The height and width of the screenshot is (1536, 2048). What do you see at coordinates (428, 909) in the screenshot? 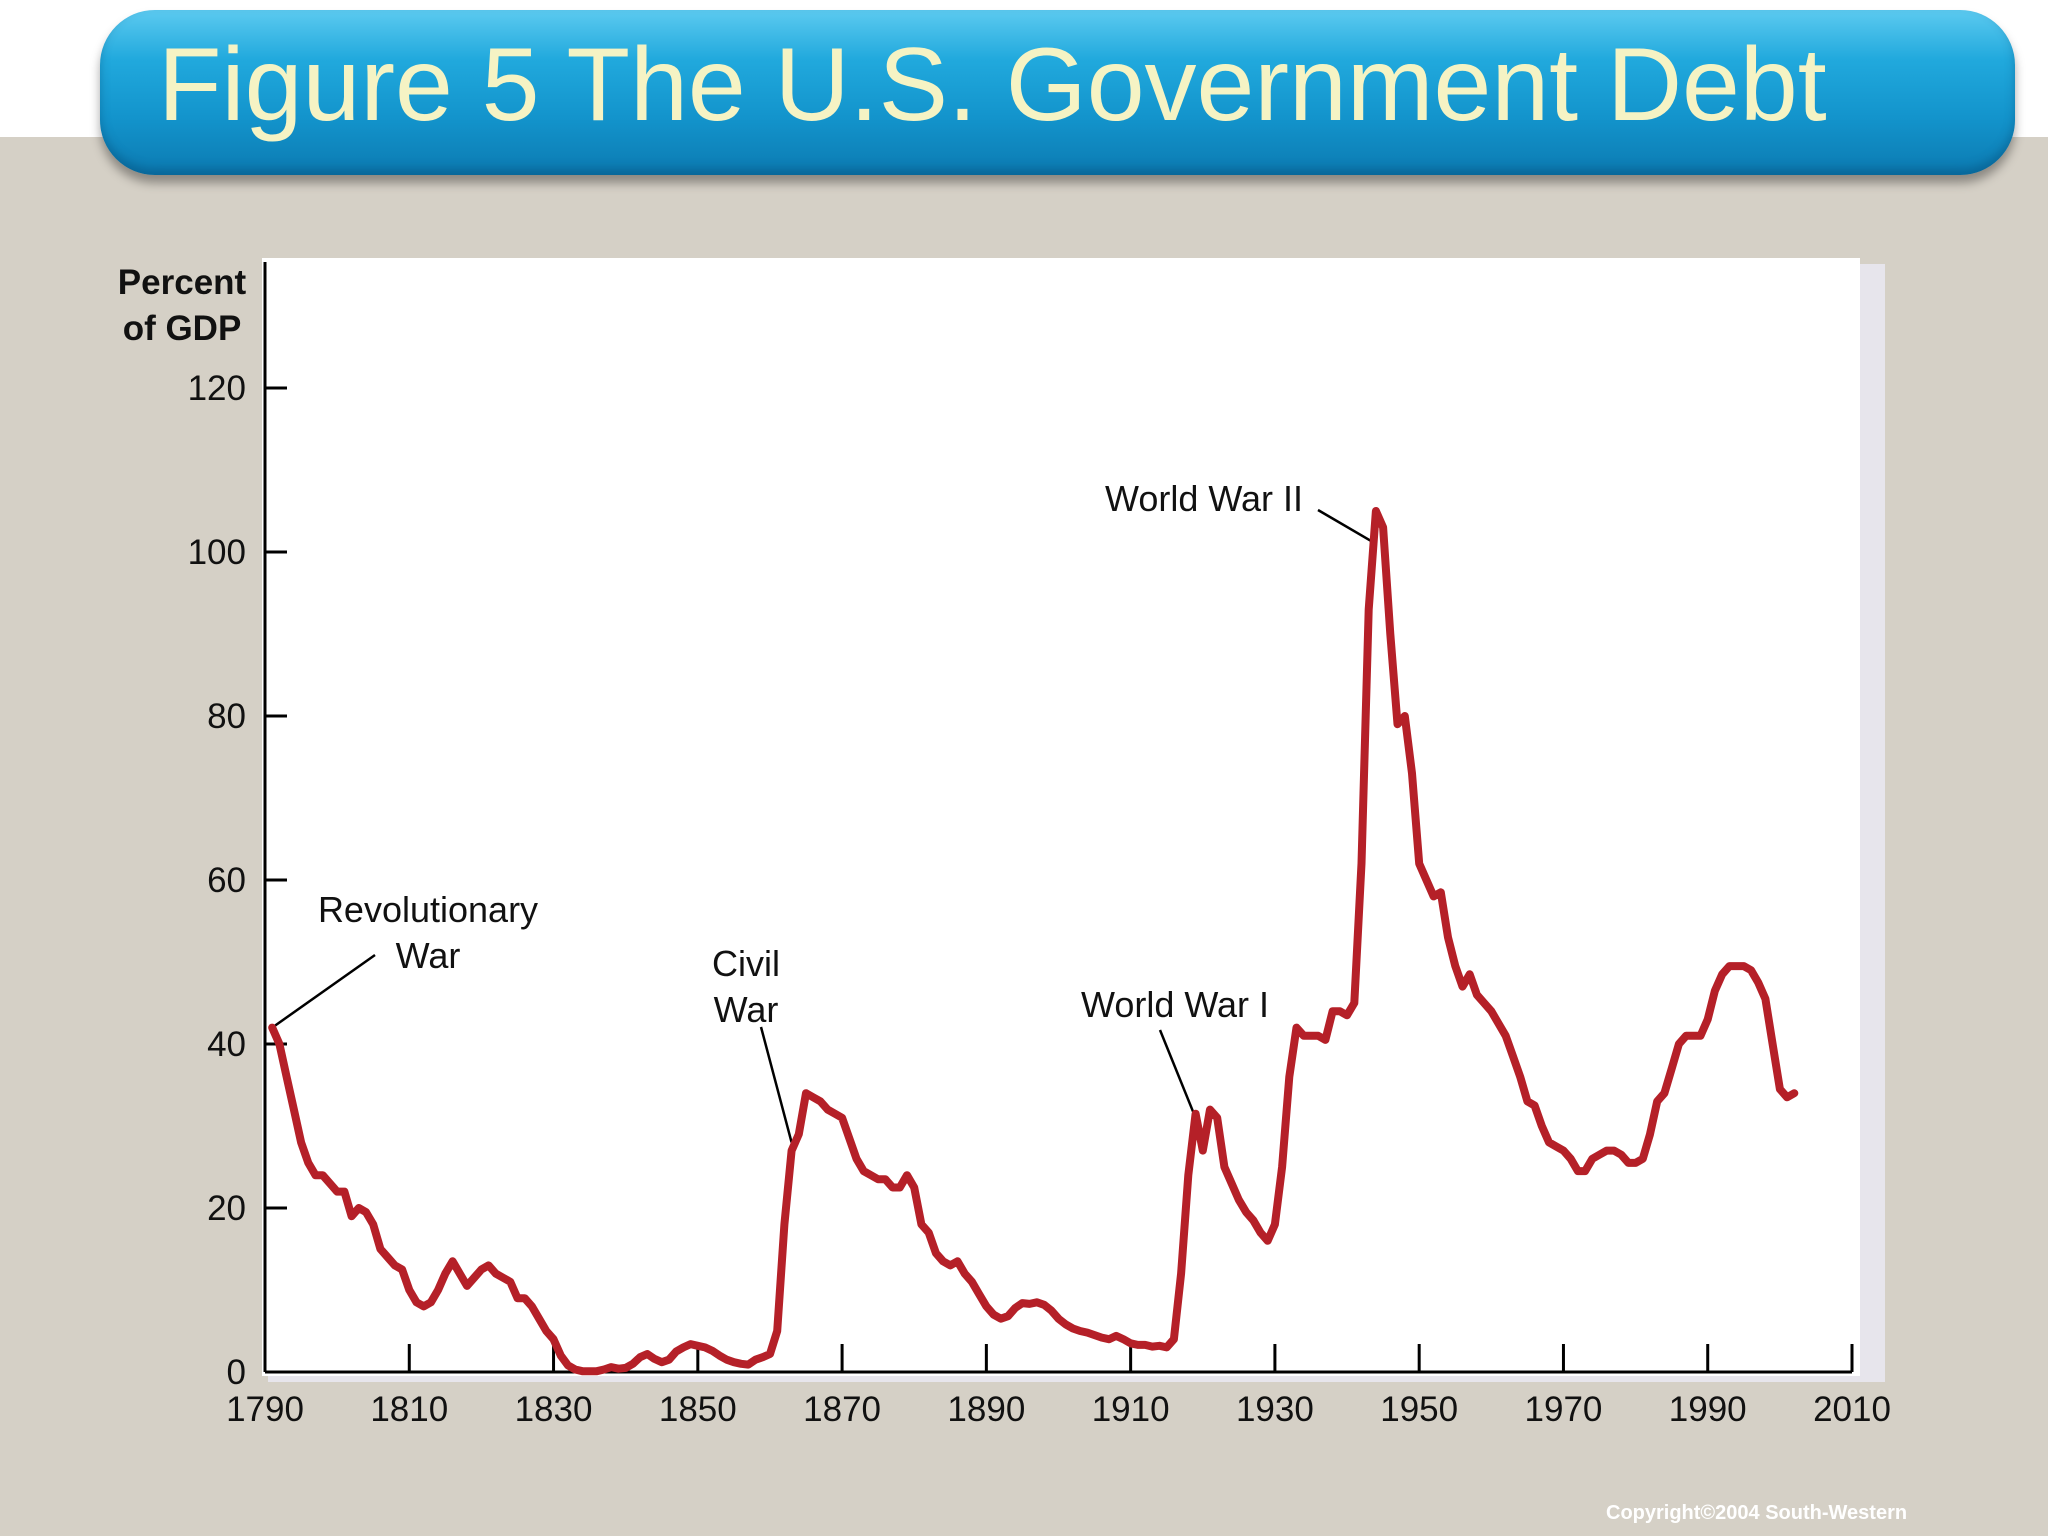
I see `annotation-label: Revolutionary` at bounding box center [428, 909].